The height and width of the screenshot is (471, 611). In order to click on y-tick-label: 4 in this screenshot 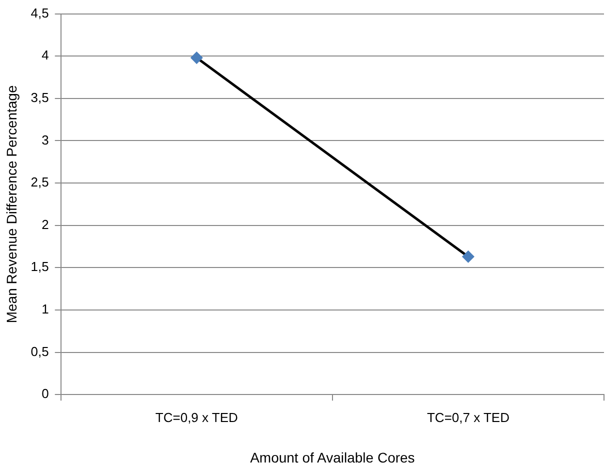, I will do `click(45, 55)`.